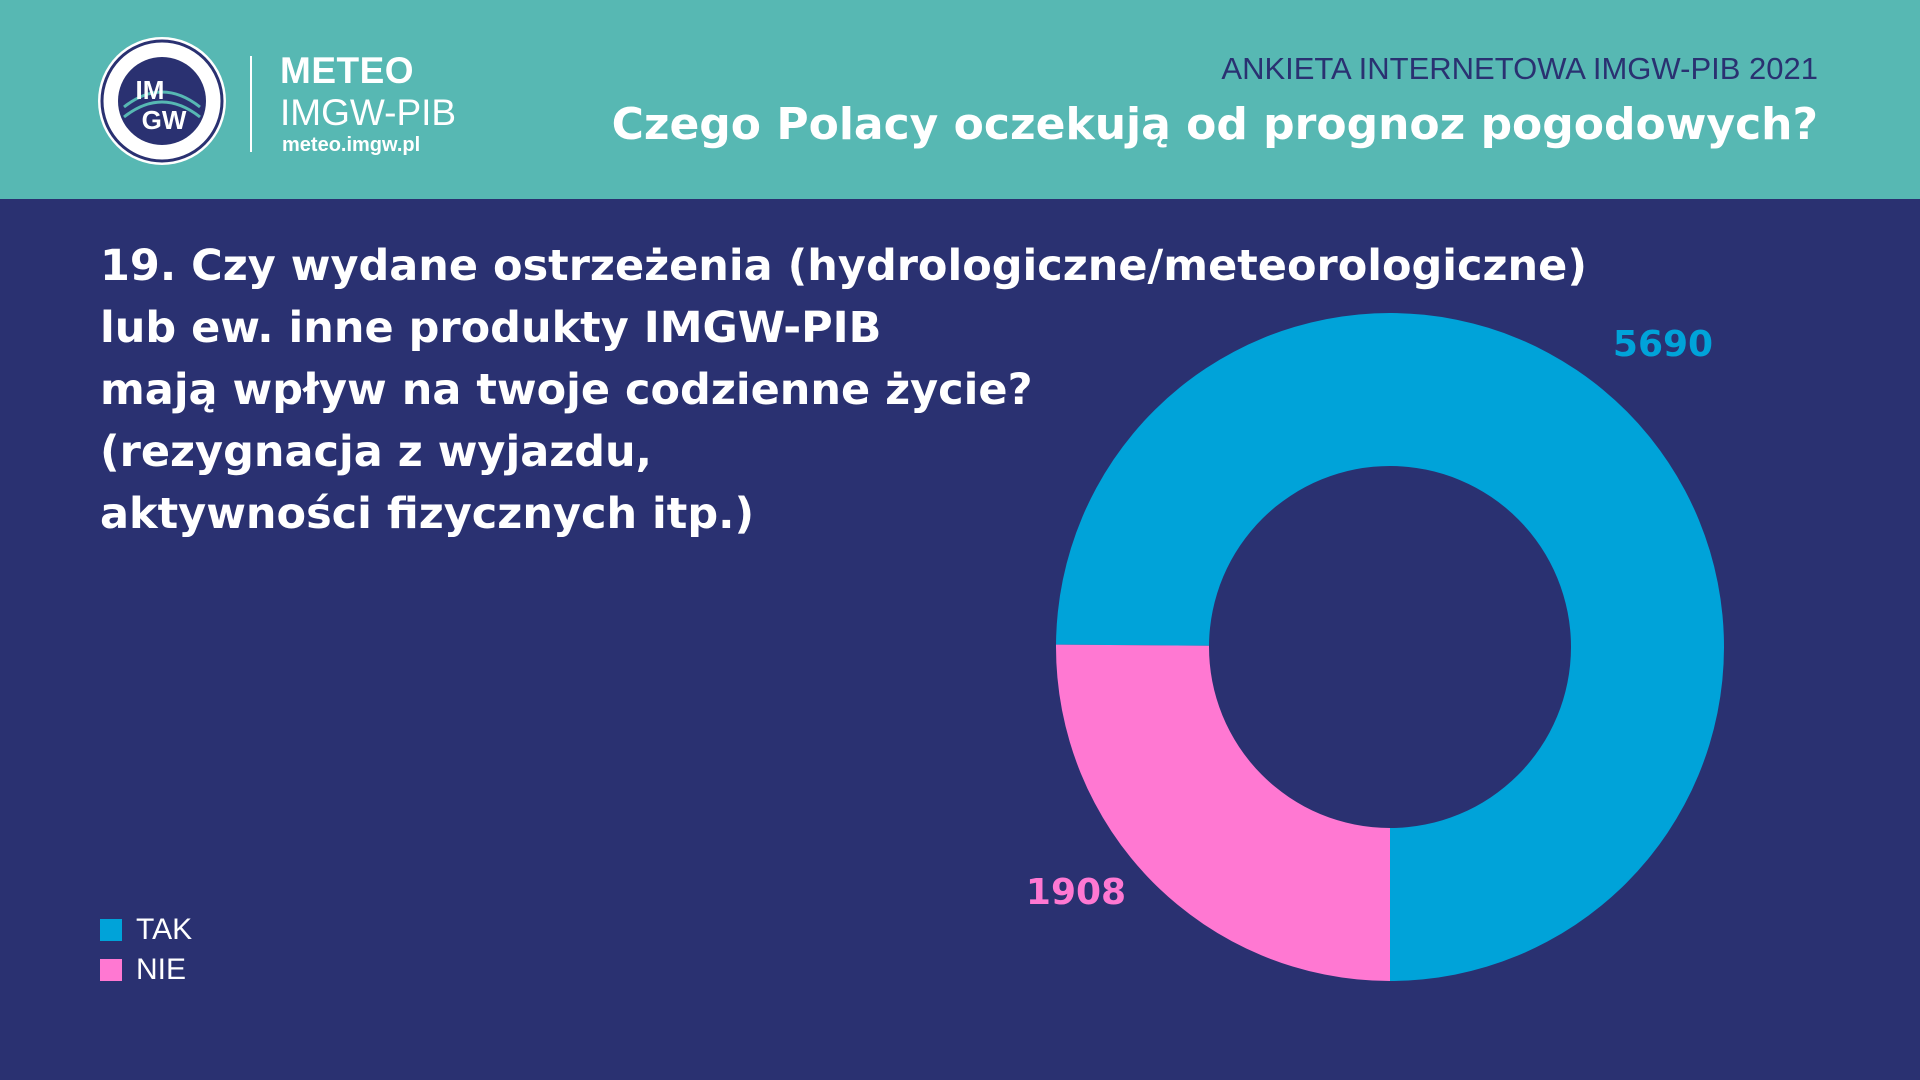 The width and height of the screenshot is (1920, 1080). I want to click on legend-item-nie: NIE, so click(146, 970).